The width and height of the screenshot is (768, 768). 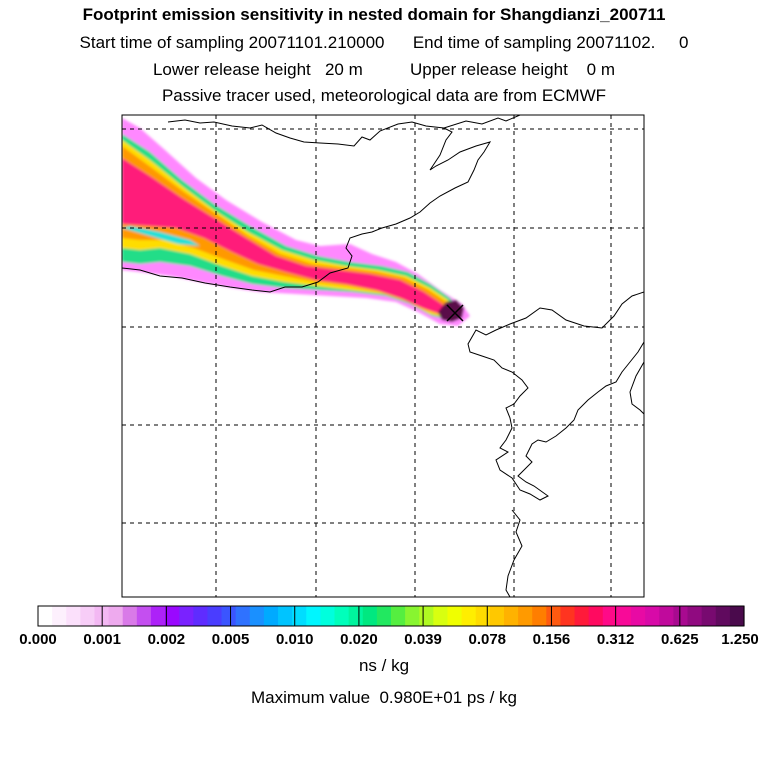 I want to click on coastline-east-korea, so click(x=555, y=396).